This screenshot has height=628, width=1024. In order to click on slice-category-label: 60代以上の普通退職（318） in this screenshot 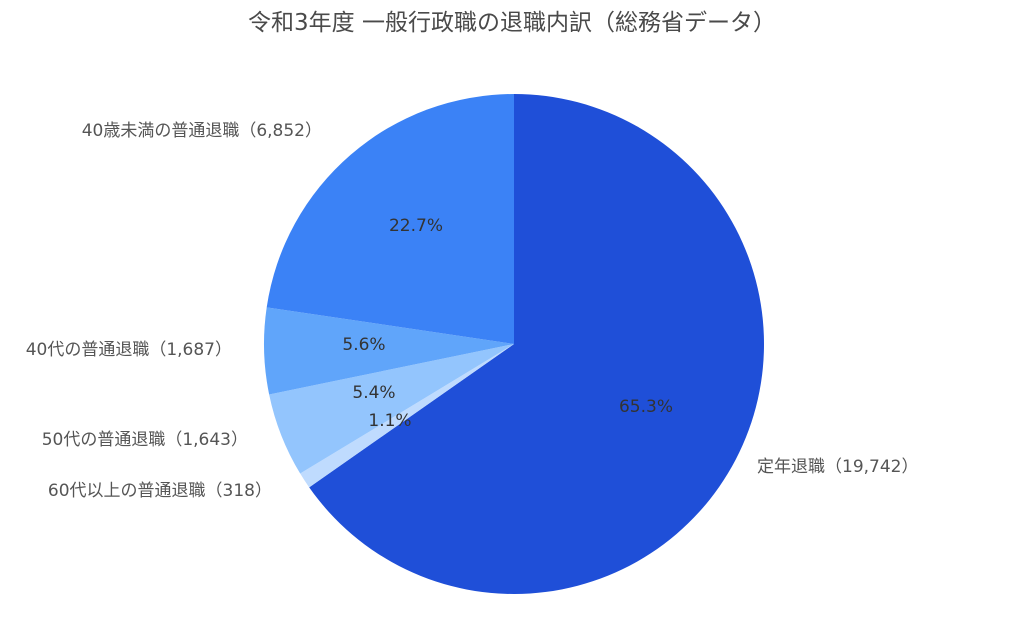, I will do `click(160, 491)`.